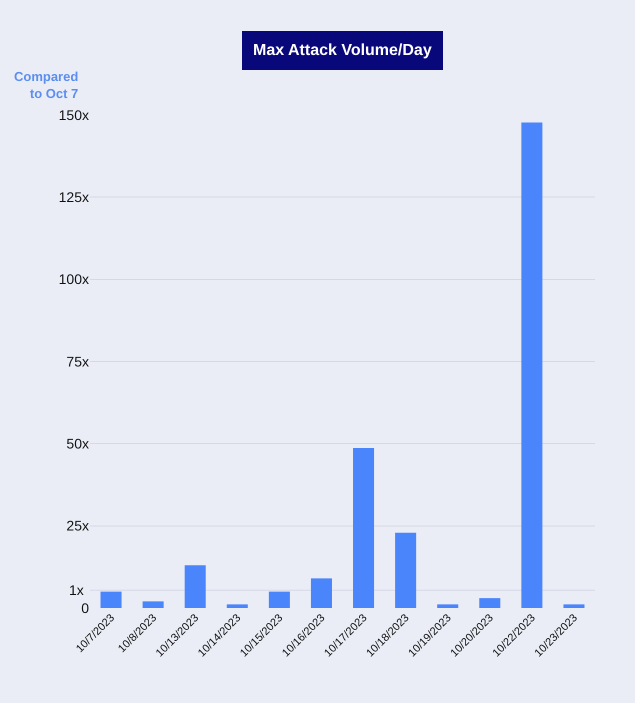  Describe the element at coordinates (73, 279) in the screenshot. I see `y-tick-label: 100x` at that location.